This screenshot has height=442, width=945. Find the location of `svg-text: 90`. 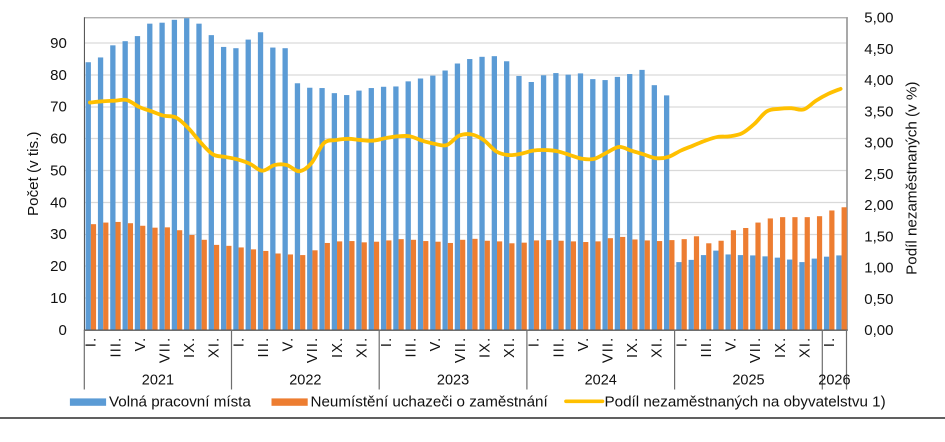

svg-text: 90 is located at coordinates (58, 43).